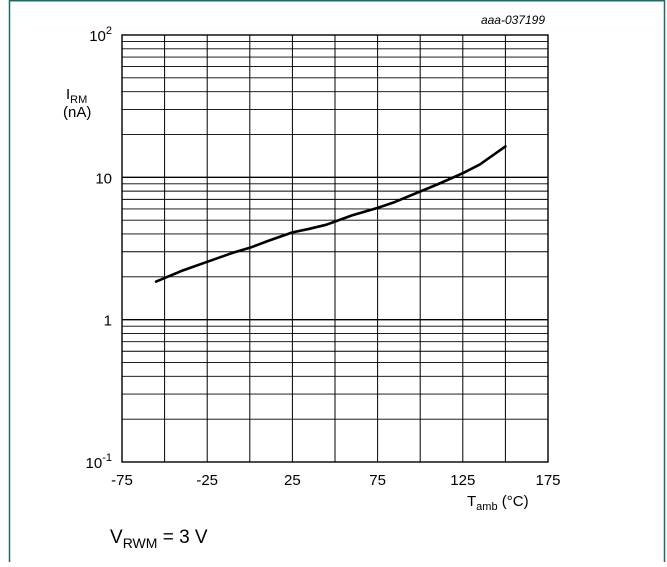 Image resolution: width=667 pixels, height=567 pixels. I want to click on x-tick-label: 175, so click(547, 480).